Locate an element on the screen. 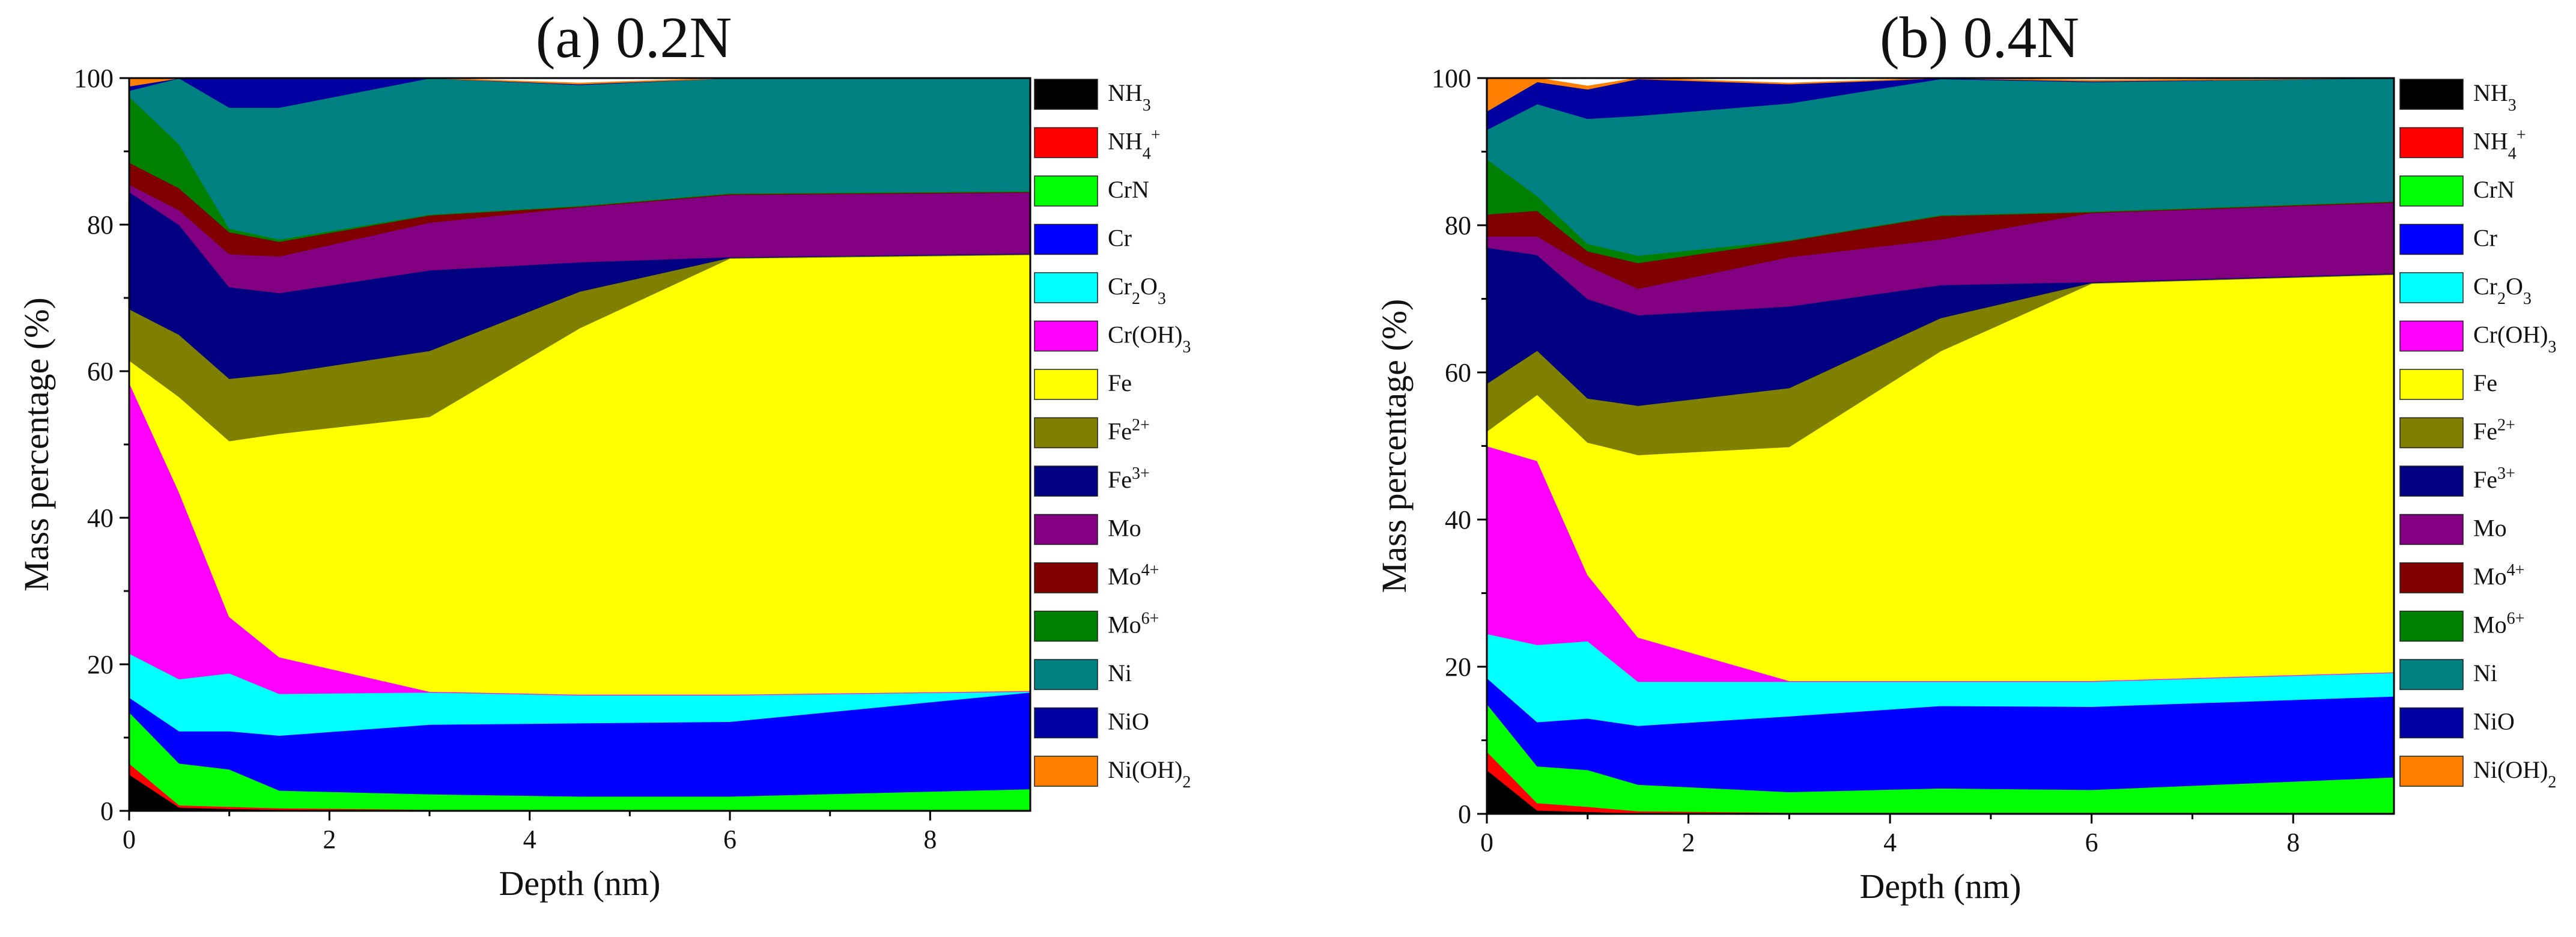 The width and height of the screenshot is (2576, 937). chart-title: (a) 0.2N is located at coordinates (634, 37).